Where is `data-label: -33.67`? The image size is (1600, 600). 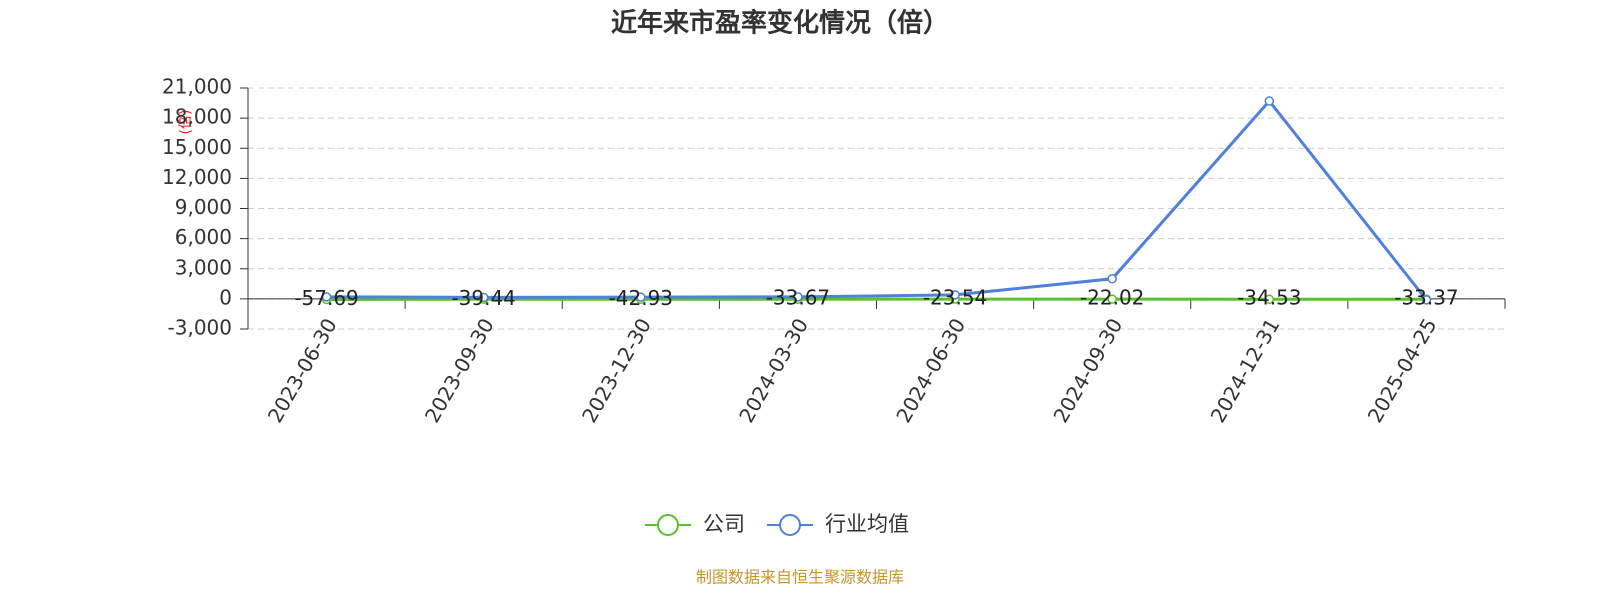 data-label: -33.67 is located at coordinates (798, 298).